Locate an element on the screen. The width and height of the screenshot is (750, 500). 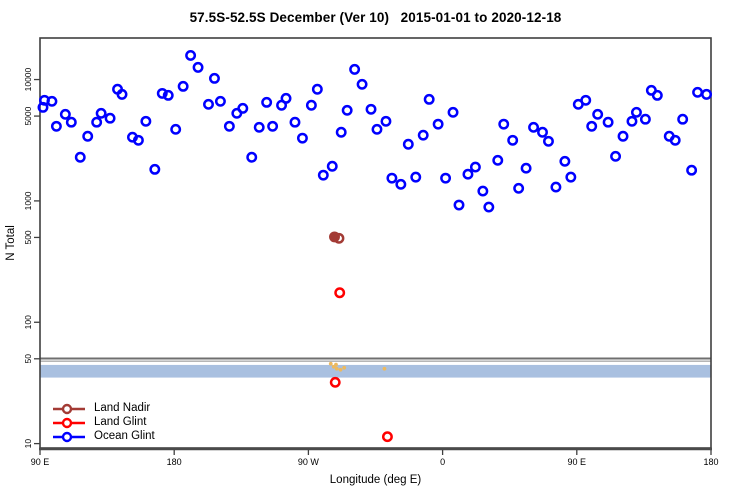
land-nadir-marker-icon is located at coordinates (69, 408).